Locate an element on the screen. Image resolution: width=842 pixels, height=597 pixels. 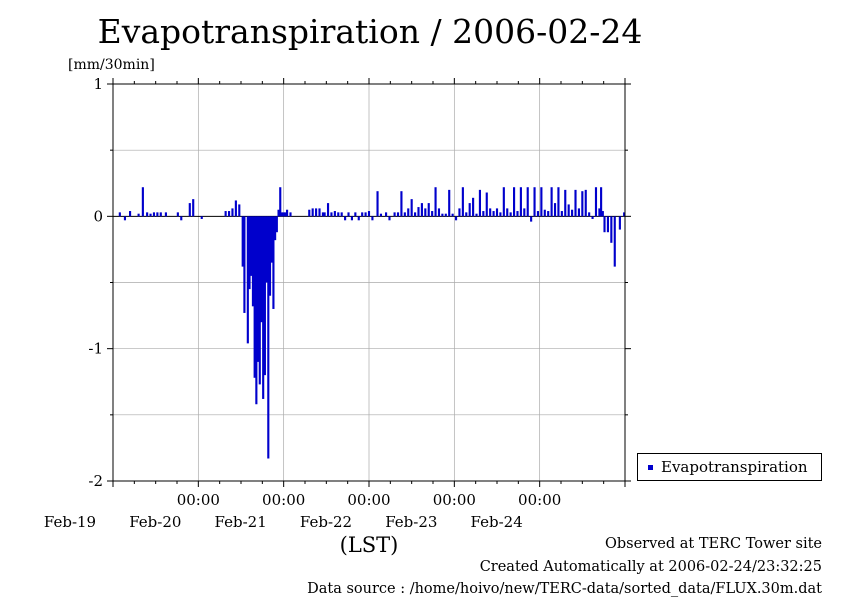
x-tick-date-label: Feb-23 is located at coordinates (411, 522).